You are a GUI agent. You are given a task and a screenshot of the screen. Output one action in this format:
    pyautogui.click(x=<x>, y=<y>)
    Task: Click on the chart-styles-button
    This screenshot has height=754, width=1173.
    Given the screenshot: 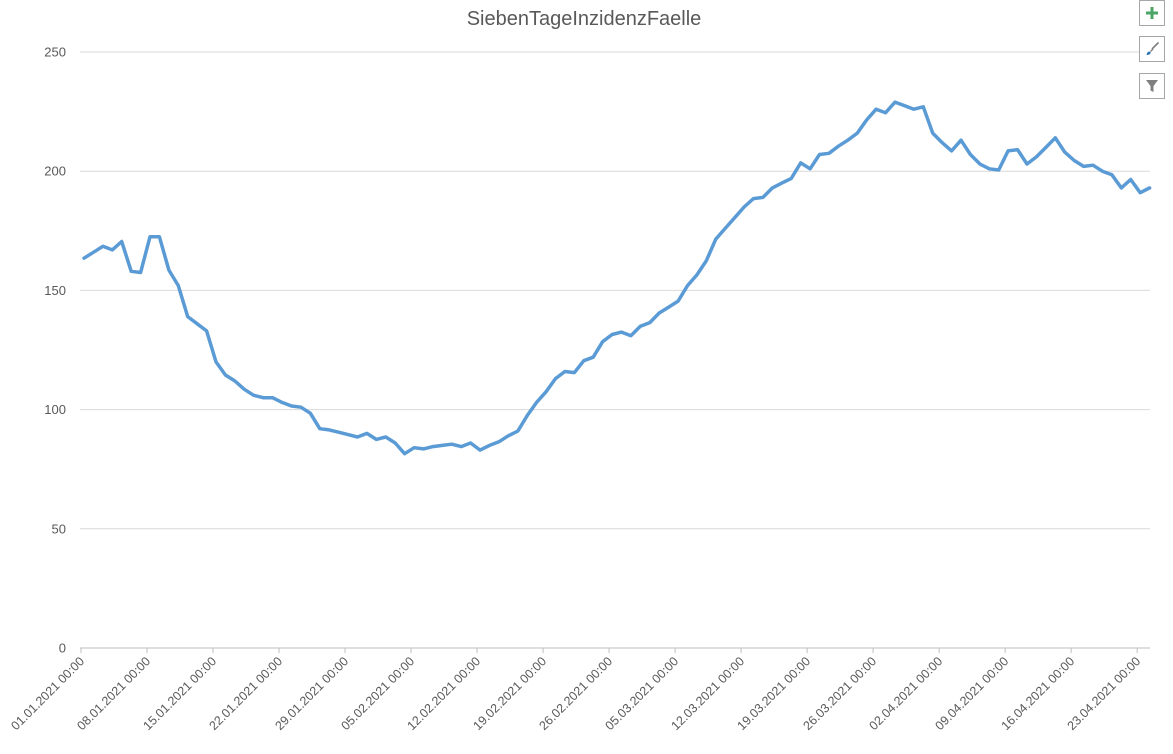 What is the action you would take?
    pyautogui.click(x=1152, y=49)
    